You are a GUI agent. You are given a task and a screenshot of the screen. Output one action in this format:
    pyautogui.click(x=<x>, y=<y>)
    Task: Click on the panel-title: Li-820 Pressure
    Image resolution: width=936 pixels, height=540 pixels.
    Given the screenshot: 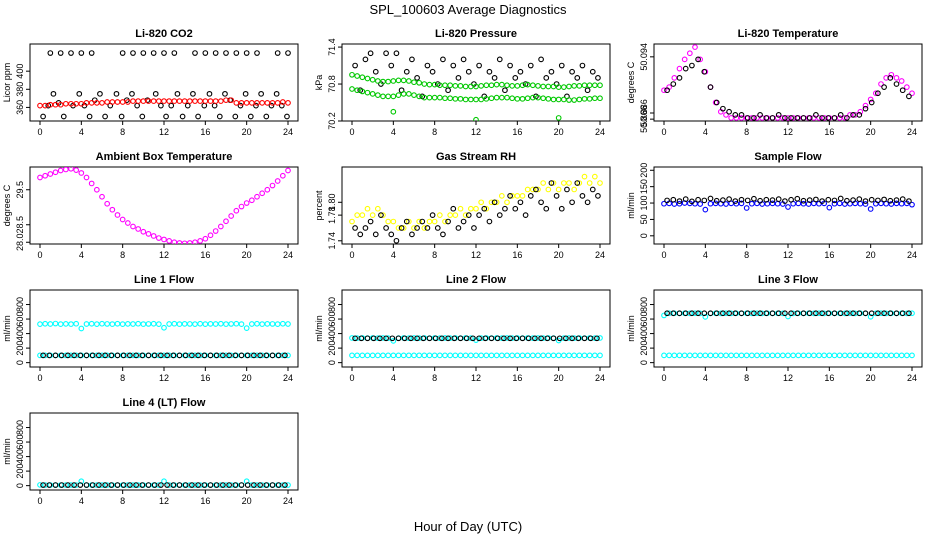 What is the action you would take?
    pyautogui.click(x=476, y=34)
    